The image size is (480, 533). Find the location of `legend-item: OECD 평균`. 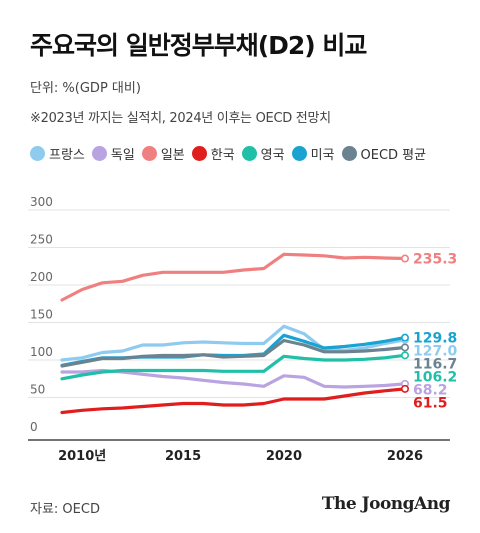

legend-item: OECD 평균 is located at coordinates (384, 153).